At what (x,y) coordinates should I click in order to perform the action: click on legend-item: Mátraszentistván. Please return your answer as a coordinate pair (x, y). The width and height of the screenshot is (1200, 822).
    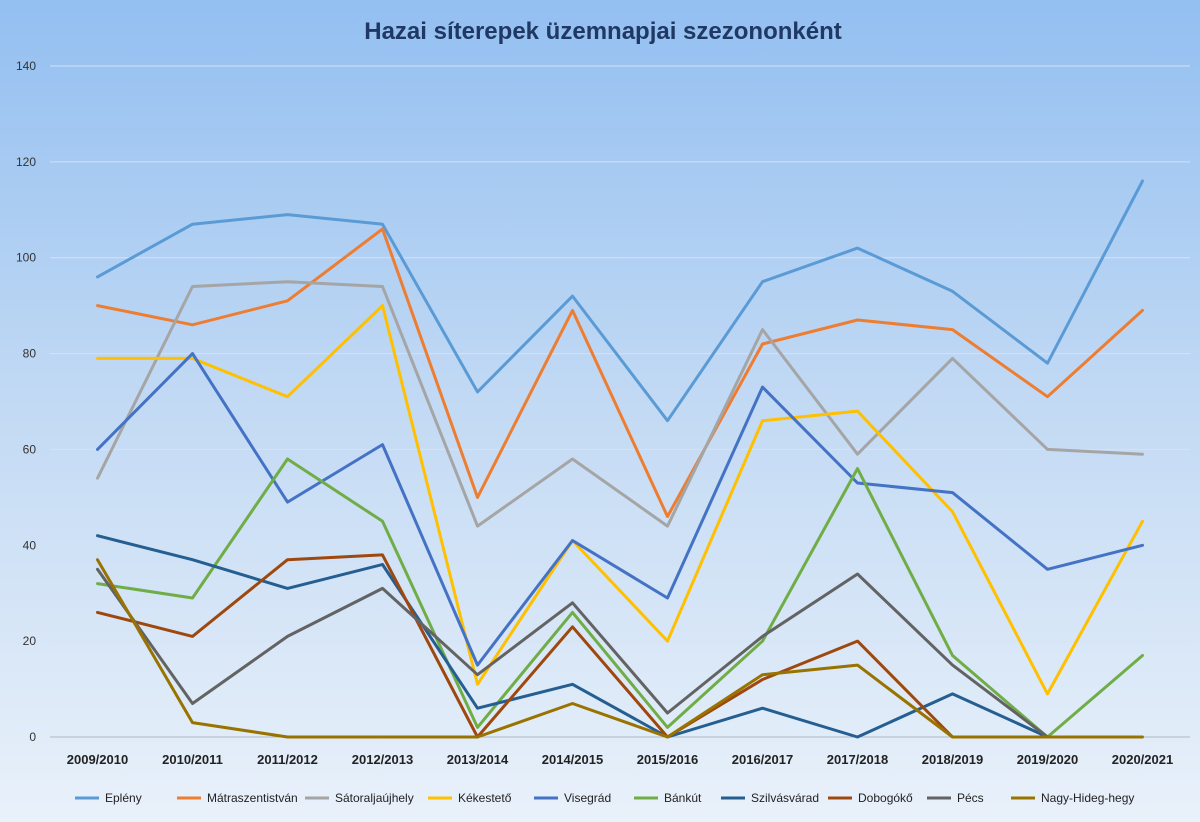
    Looking at the image, I should click on (237, 798).